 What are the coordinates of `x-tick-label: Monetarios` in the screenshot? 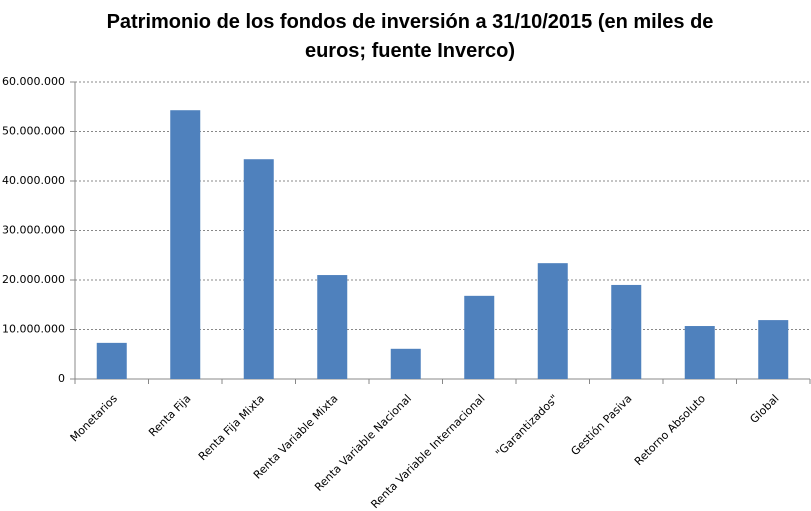 It's located at (94, 418).